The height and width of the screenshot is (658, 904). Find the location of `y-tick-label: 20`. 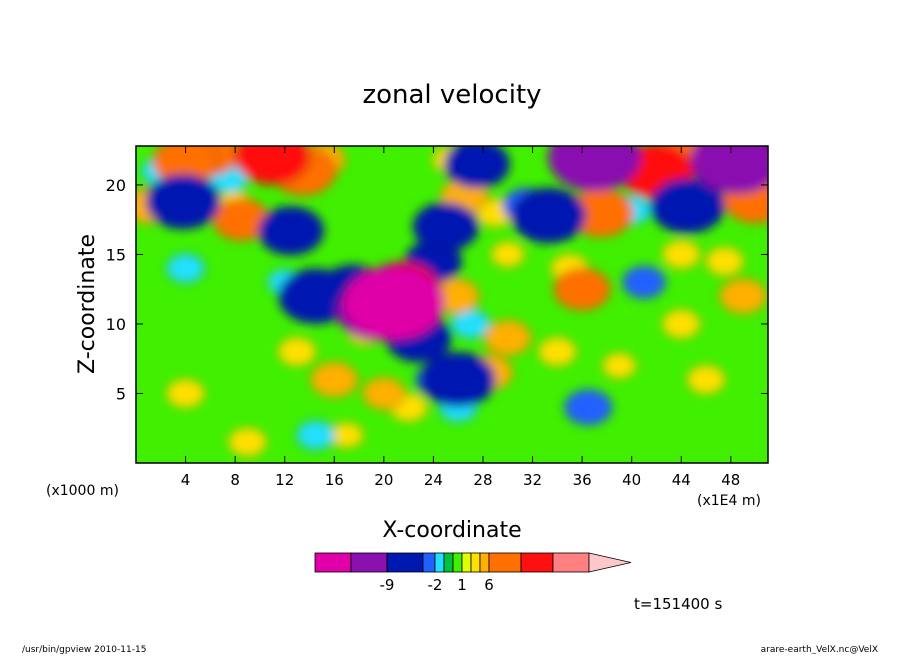

y-tick-label: 20 is located at coordinates (116, 185).